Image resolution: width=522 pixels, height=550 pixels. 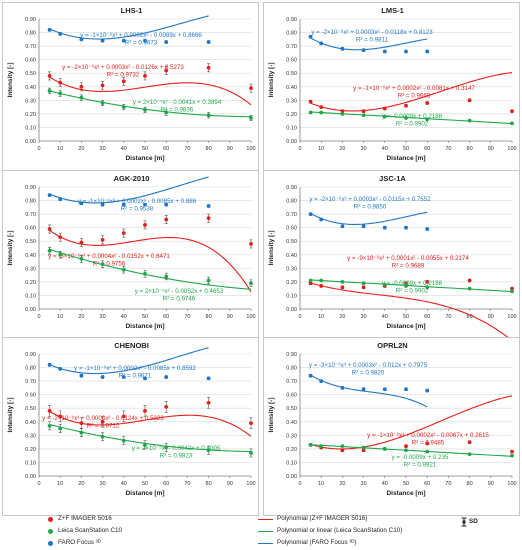 I want to click on trendline-zf, so click(x=150, y=91).